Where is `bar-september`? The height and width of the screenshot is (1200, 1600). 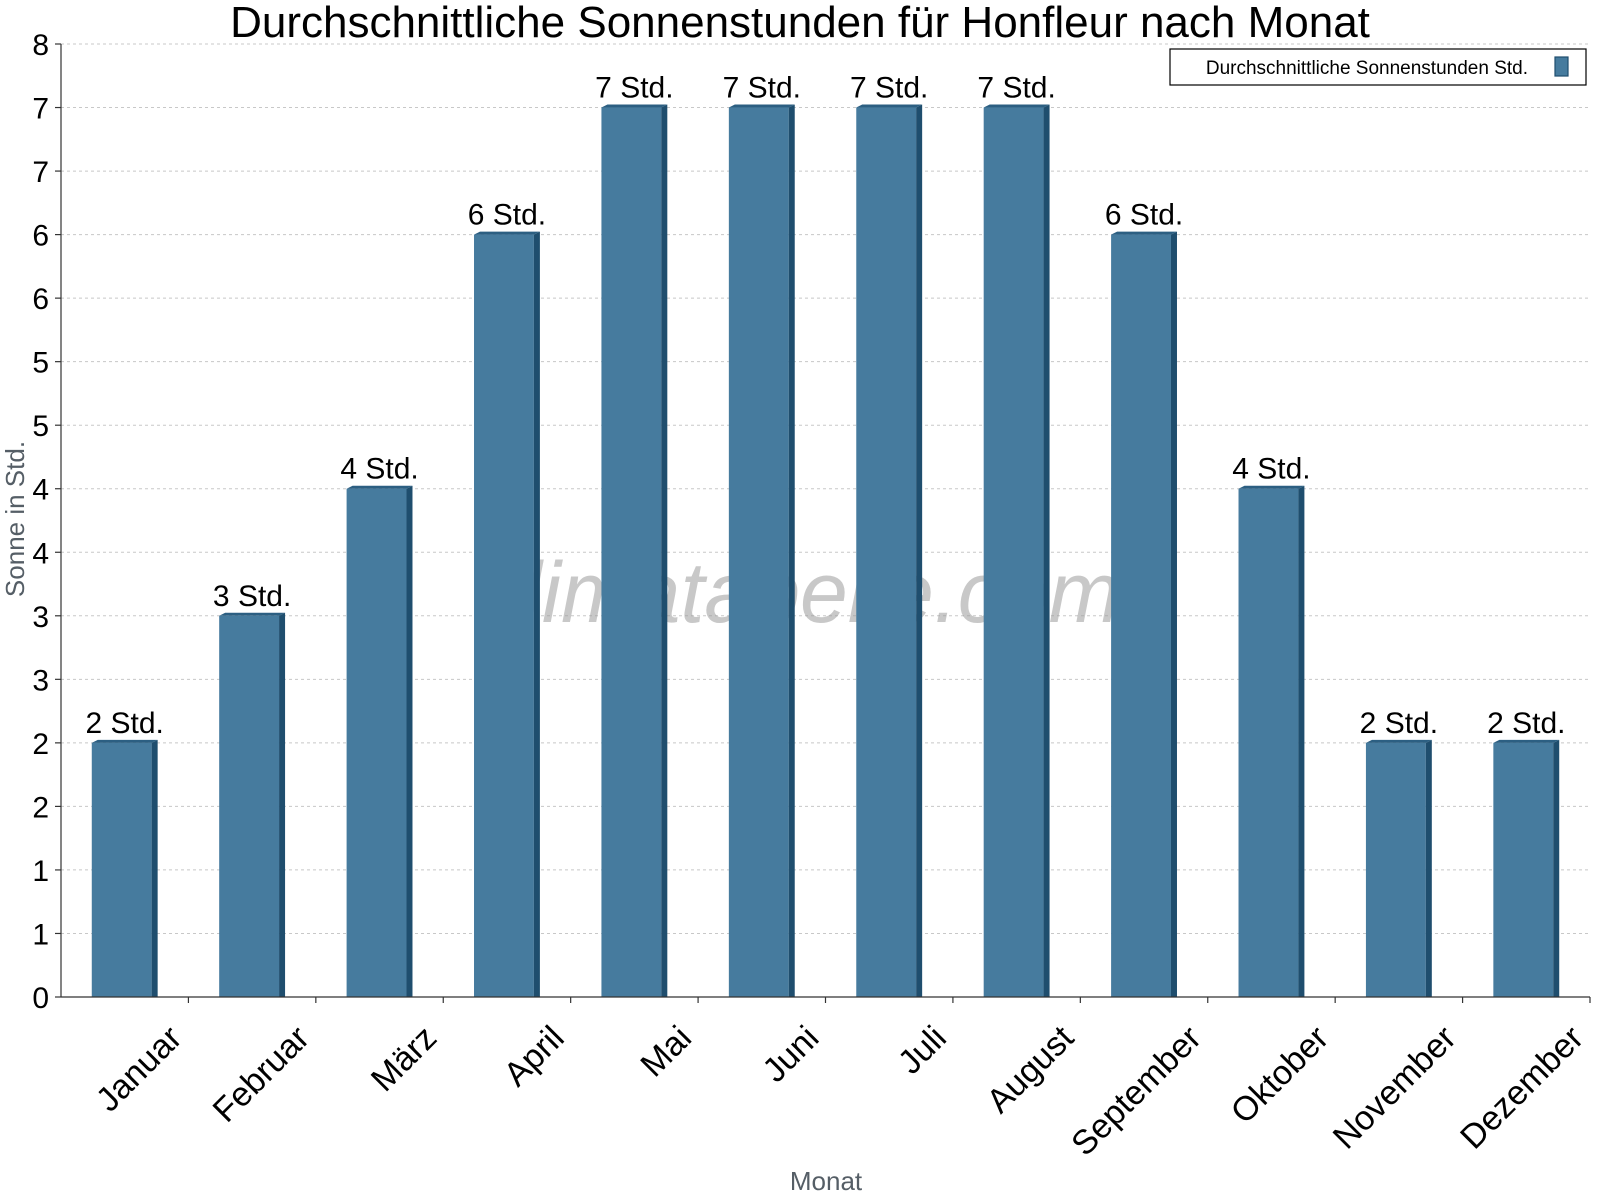
bar-september is located at coordinates (1144, 614).